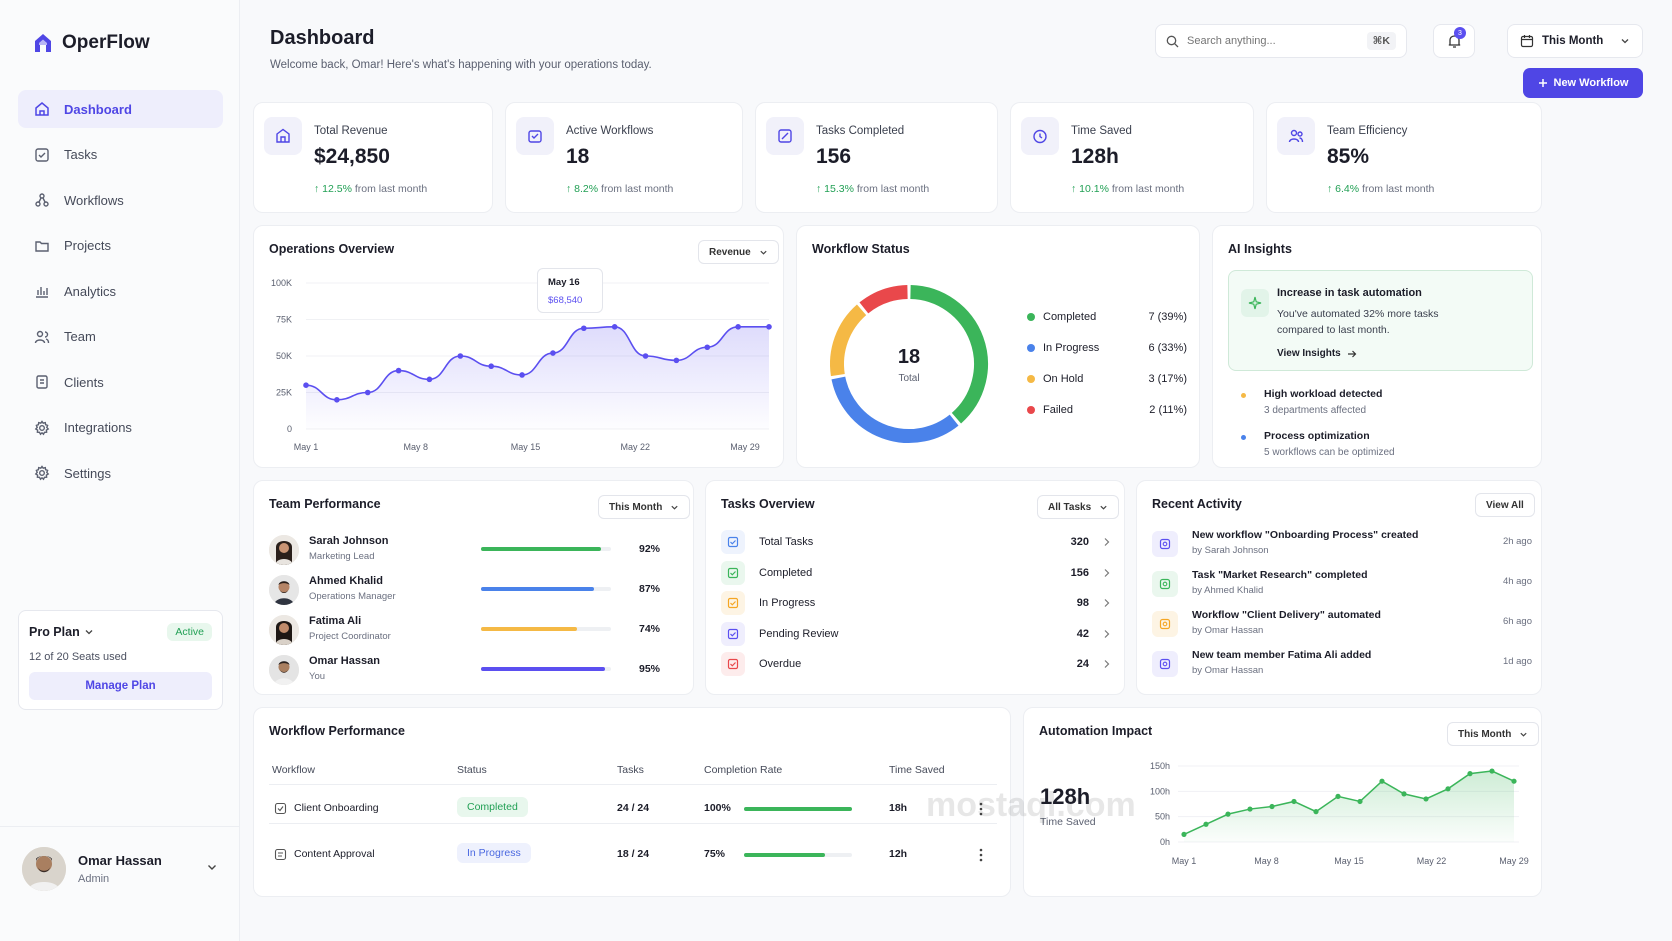  What do you see at coordinates (280, 854) in the screenshot?
I see `document-icon` at bounding box center [280, 854].